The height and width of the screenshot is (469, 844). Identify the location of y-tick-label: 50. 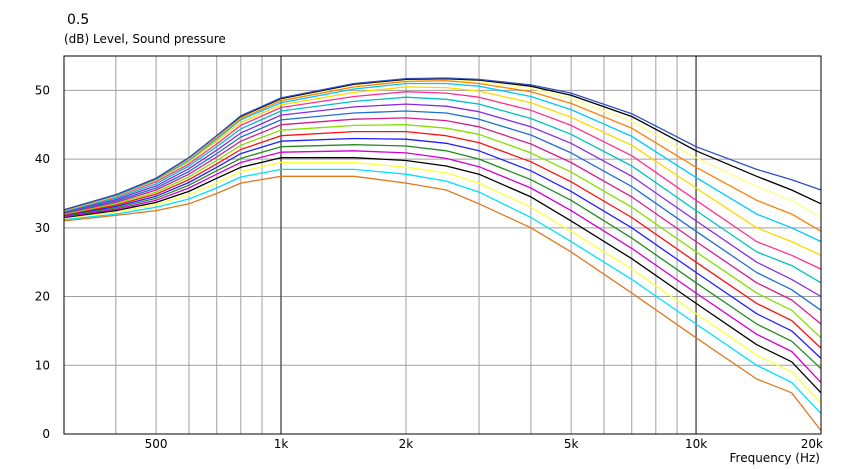
(42, 90).